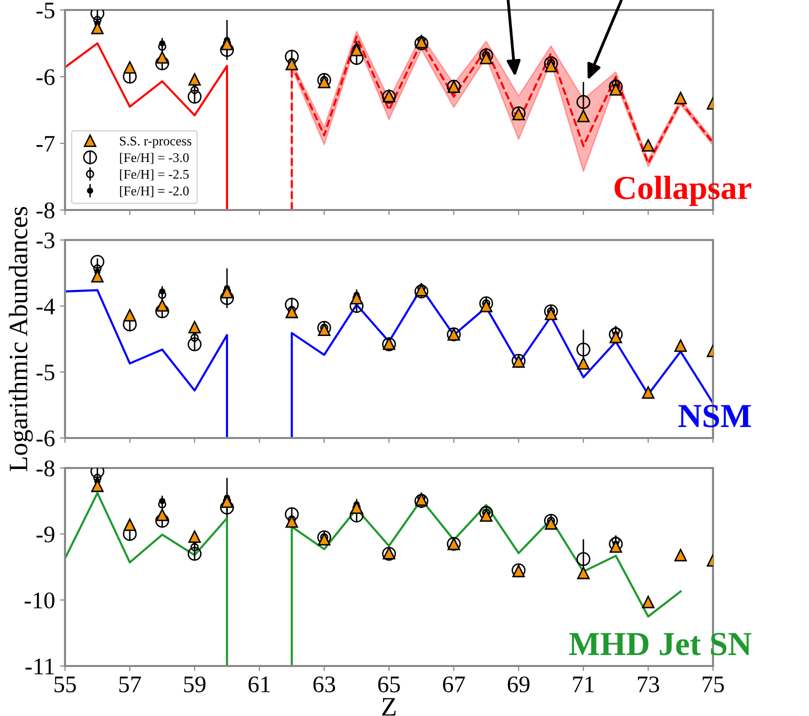 This screenshot has height=716, width=809. What do you see at coordinates (660, 644) in the screenshot?
I see `annotation: MHD Jet SN` at bounding box center [660, 644].